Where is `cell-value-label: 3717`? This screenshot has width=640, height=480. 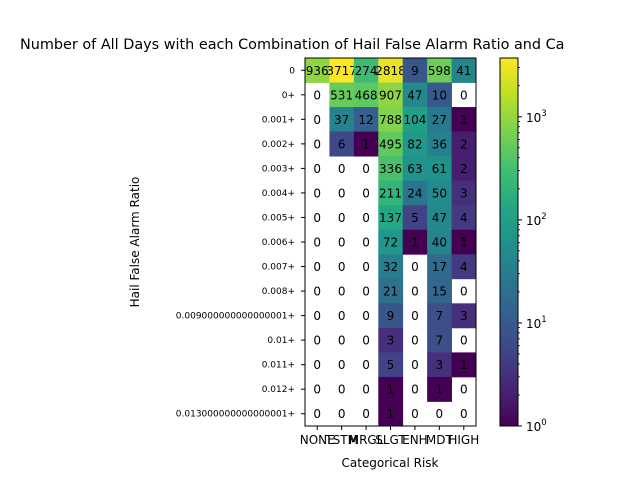
cell-value-label: 3717 is located at coordinates (341, 71).